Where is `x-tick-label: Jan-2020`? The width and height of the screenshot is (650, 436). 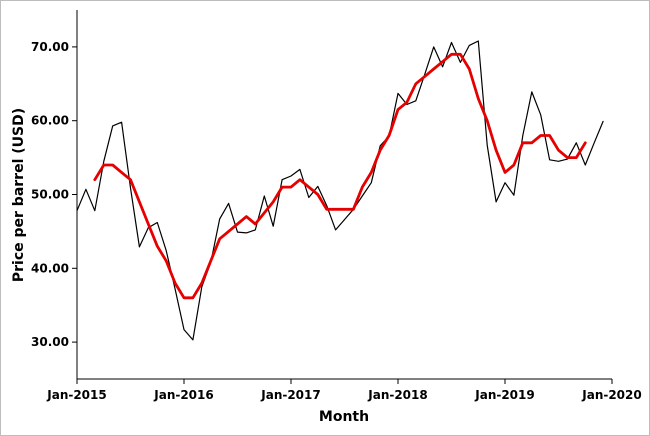 x-tick-label: Jan-2020 is located at coordinates (611, 395).